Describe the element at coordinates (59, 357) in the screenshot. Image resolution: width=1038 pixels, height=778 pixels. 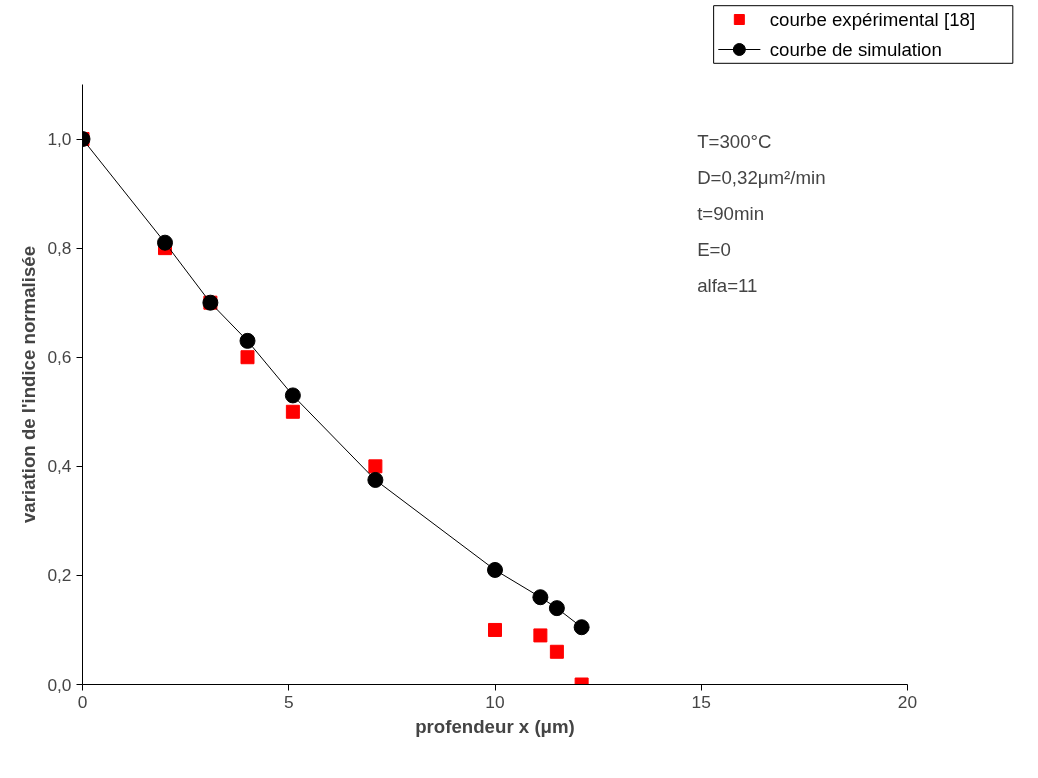
I see `y-tick-label: 0,6` at that location.